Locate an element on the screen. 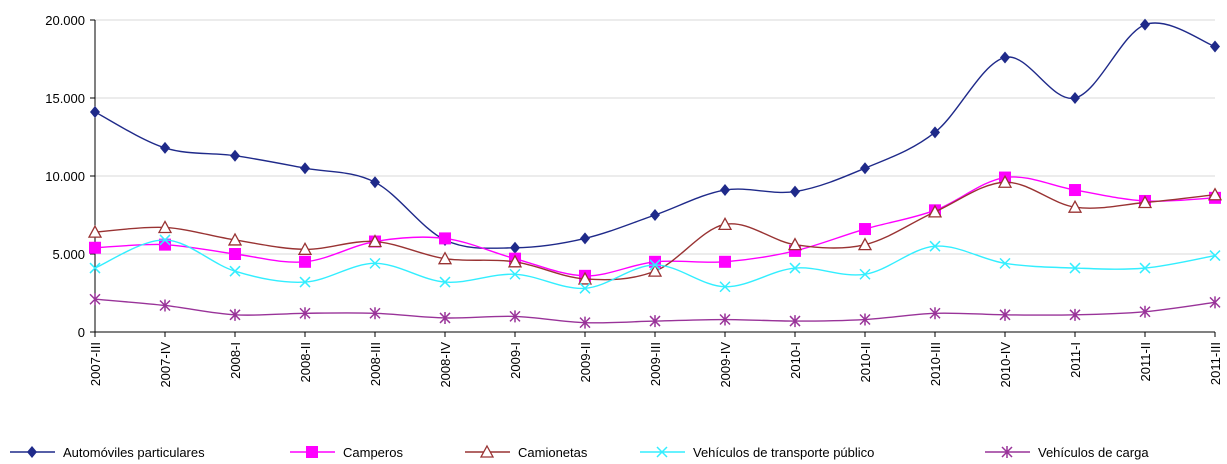 Image resolution: width=1227 pixels, height=464 pixels. x-tick-label: 2009-II is located at coordinates (585, 362).